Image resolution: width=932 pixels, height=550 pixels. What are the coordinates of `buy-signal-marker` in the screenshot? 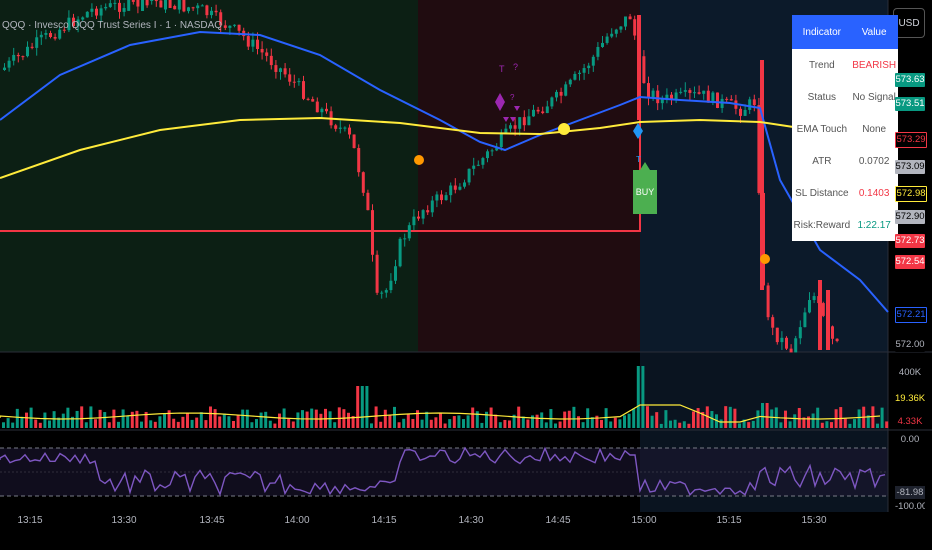 It's located at (645, 188).